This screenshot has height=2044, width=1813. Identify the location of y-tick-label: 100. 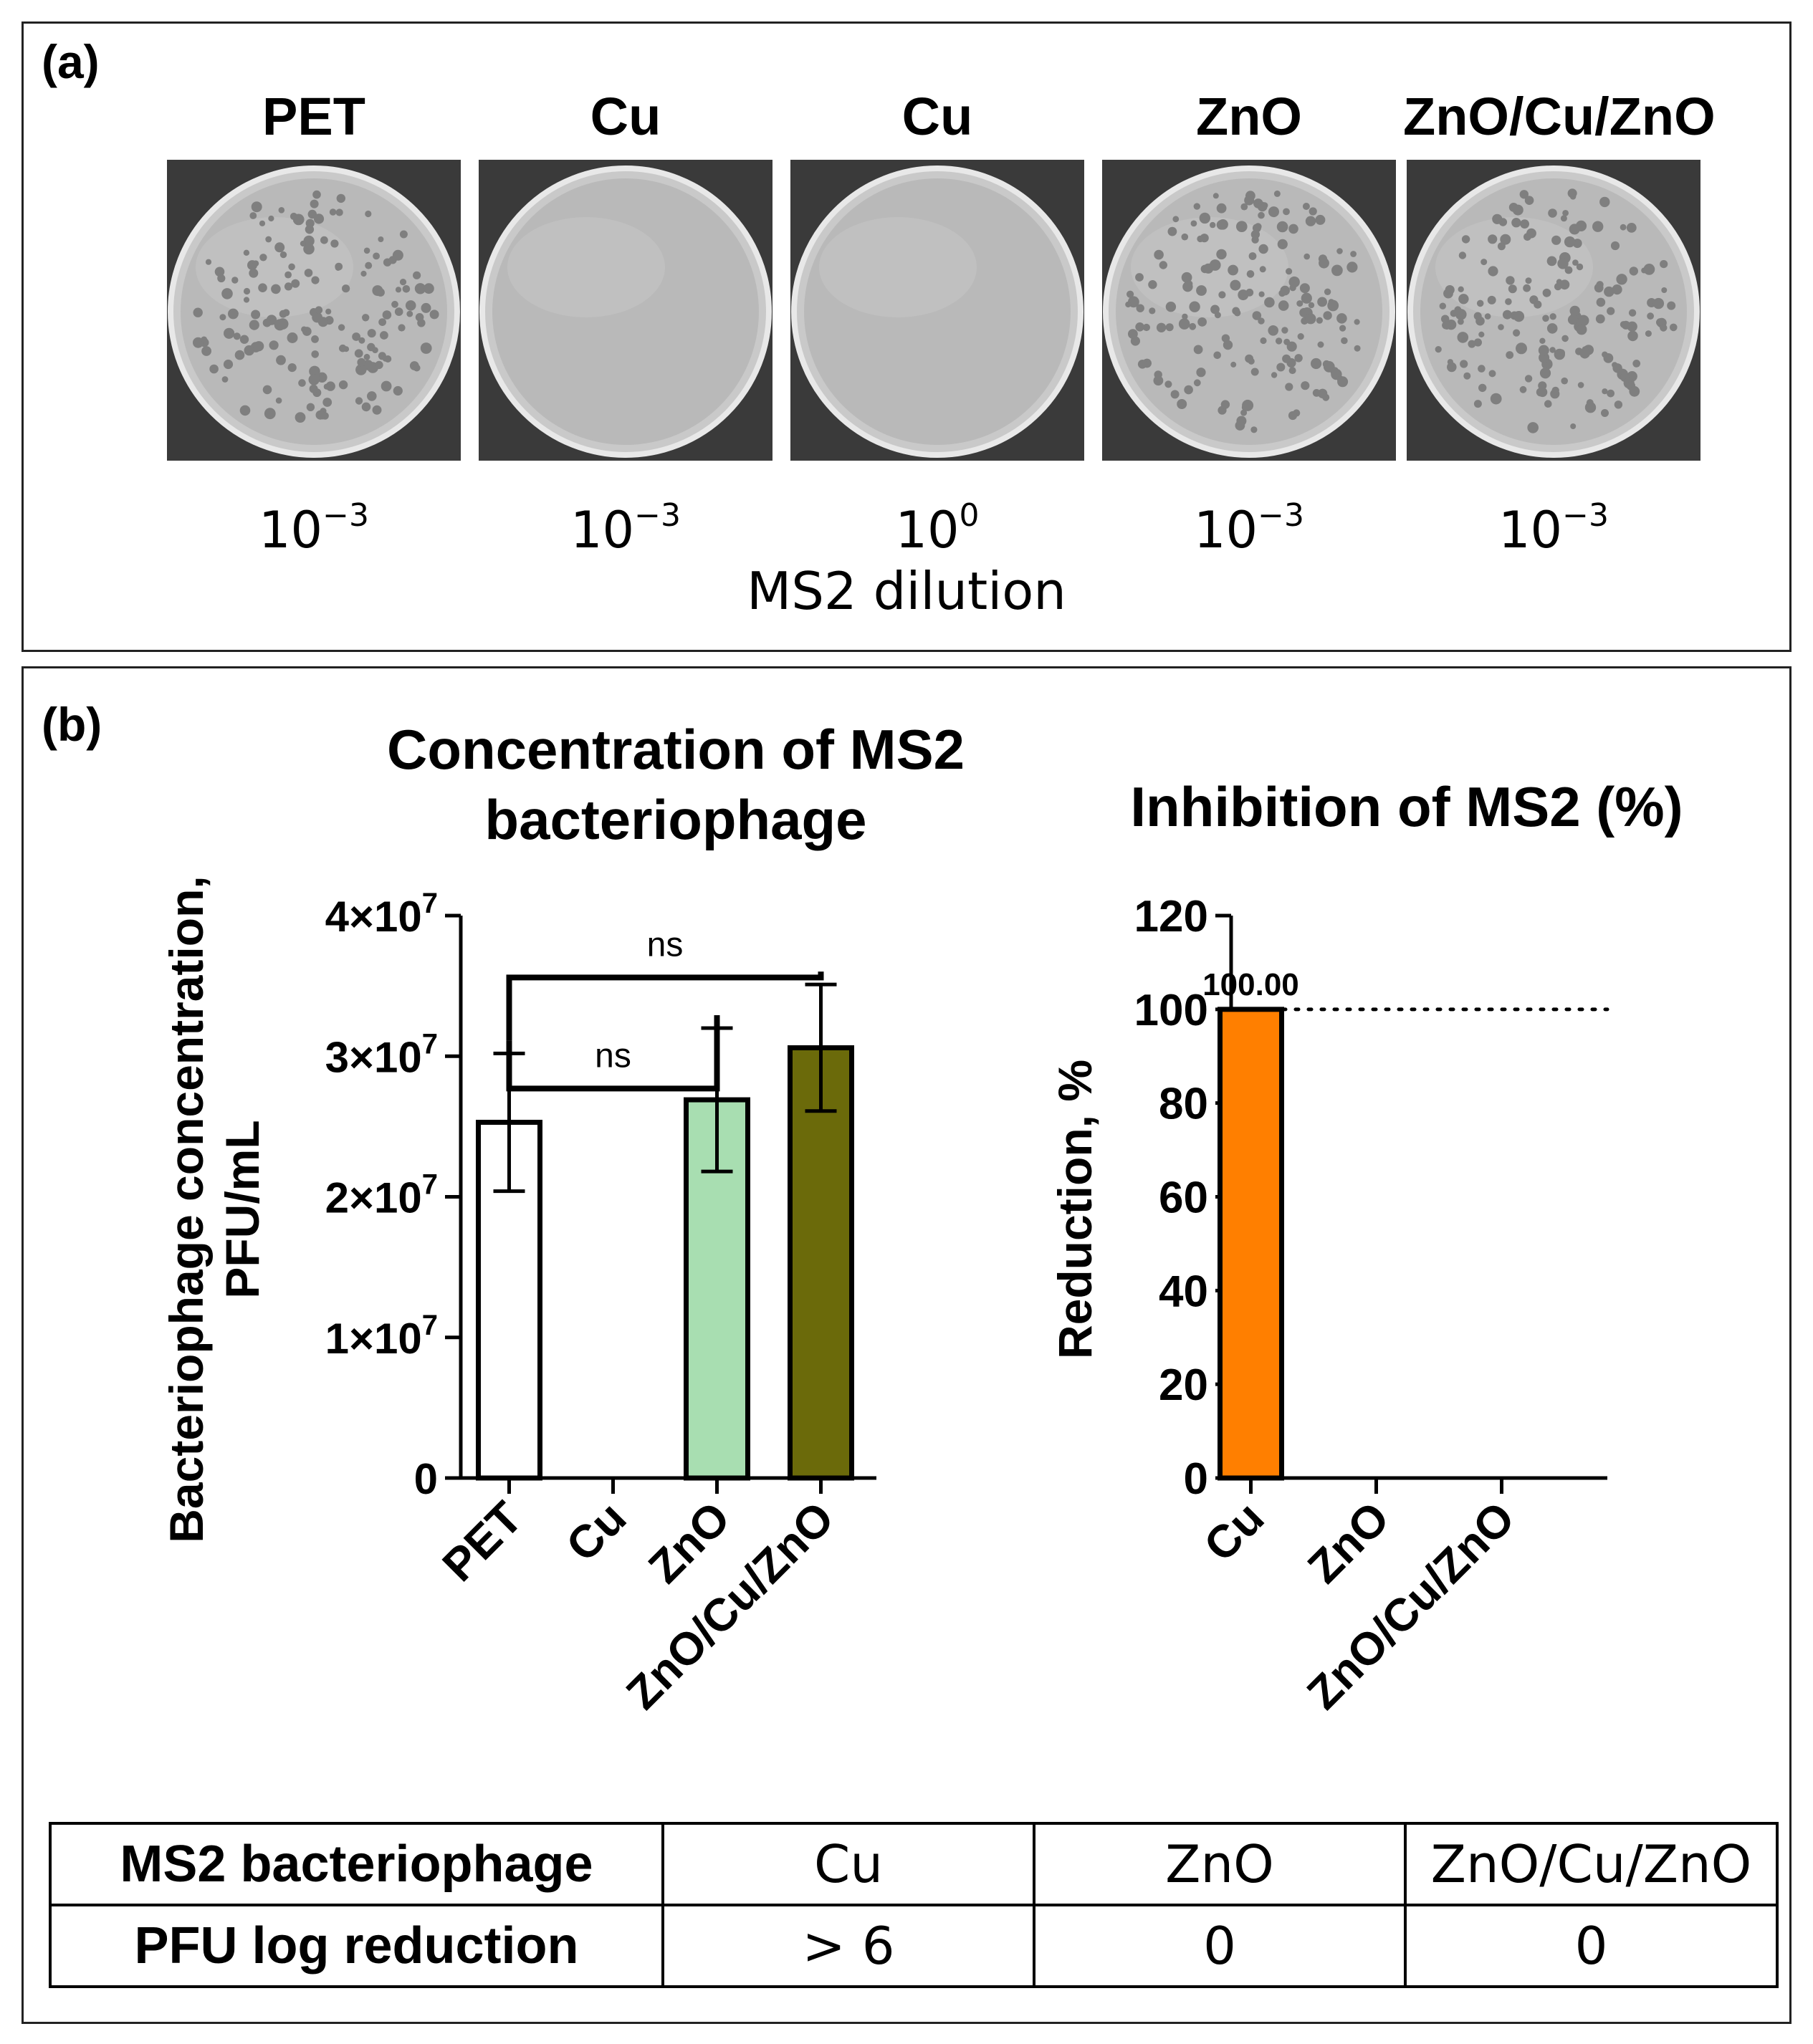
(1171, 1011).